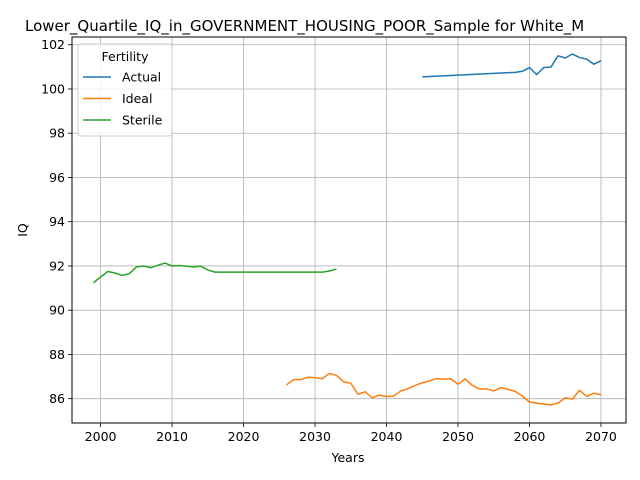 This screenshot has height=480, width=640. Describe the element at coordinates (53, 88) in the screenshot. I see `y-tick-label: 100` at that location.